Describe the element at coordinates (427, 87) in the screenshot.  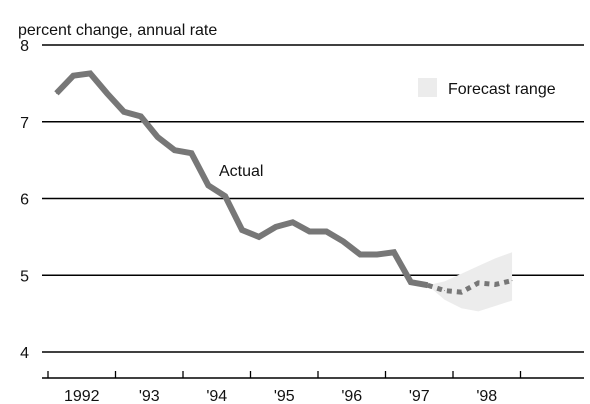
I see `legend-swatch` at that location.